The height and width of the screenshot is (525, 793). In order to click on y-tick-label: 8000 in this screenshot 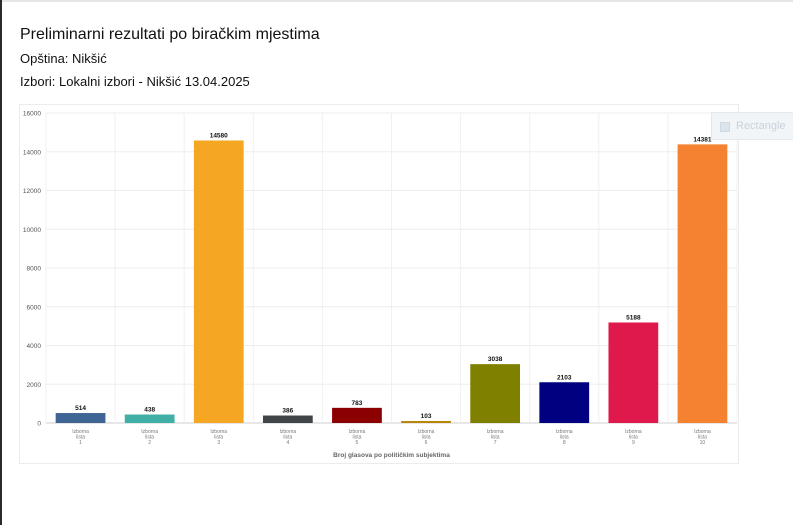, I will do `click(34, 269)`.